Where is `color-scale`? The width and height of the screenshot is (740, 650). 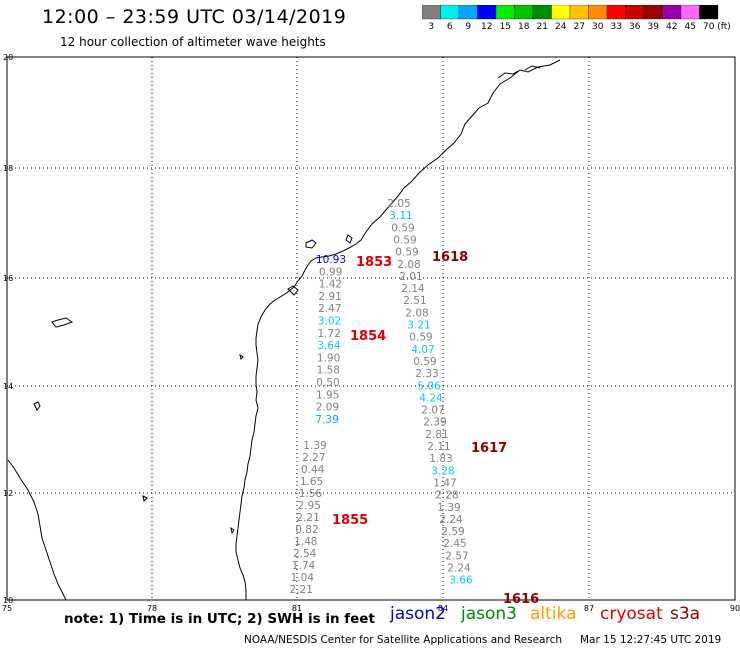
color-scale is located at coordinates (570, 12).